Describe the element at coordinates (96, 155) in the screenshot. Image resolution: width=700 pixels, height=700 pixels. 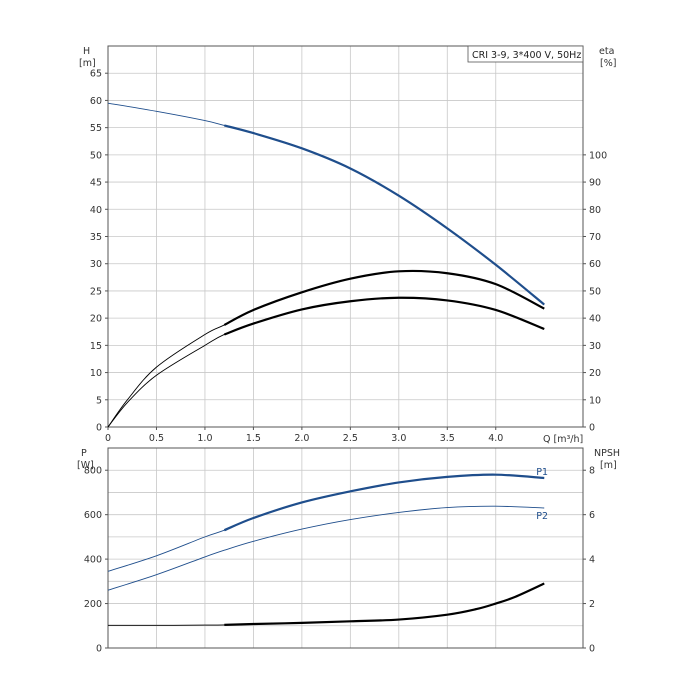
I see `y-tick-label-left: 50` at that location.